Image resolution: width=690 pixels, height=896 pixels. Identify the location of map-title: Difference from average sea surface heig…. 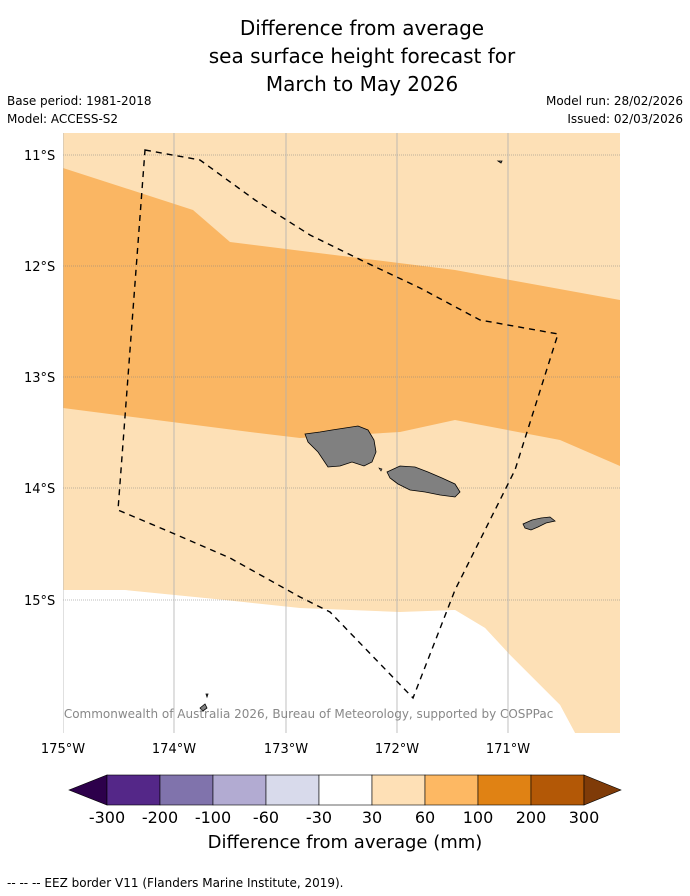
(345, 56).